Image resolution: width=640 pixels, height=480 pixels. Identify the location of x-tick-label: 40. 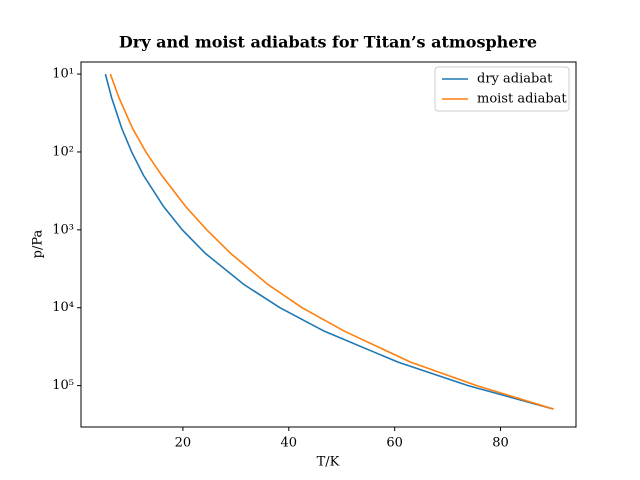
(289, 443).